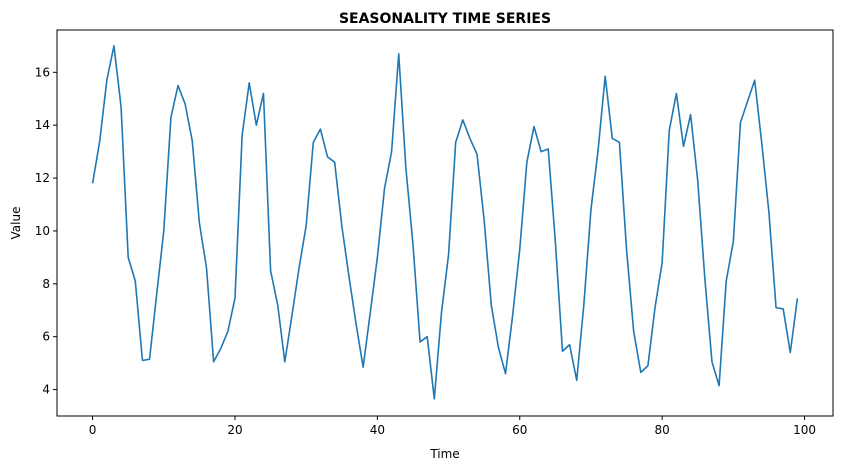 Image resolution: width=842 pixels, height=470 pixels. I want to click on y-tick-label: 16, so click(42, 72).